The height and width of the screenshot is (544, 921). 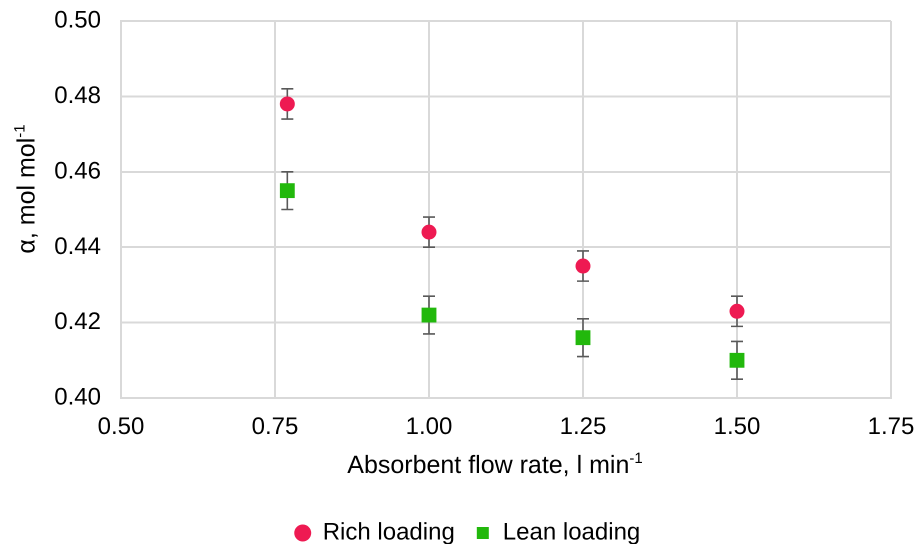 I want to click on x-tick-label: 1.75, so click(x=891, y=426).